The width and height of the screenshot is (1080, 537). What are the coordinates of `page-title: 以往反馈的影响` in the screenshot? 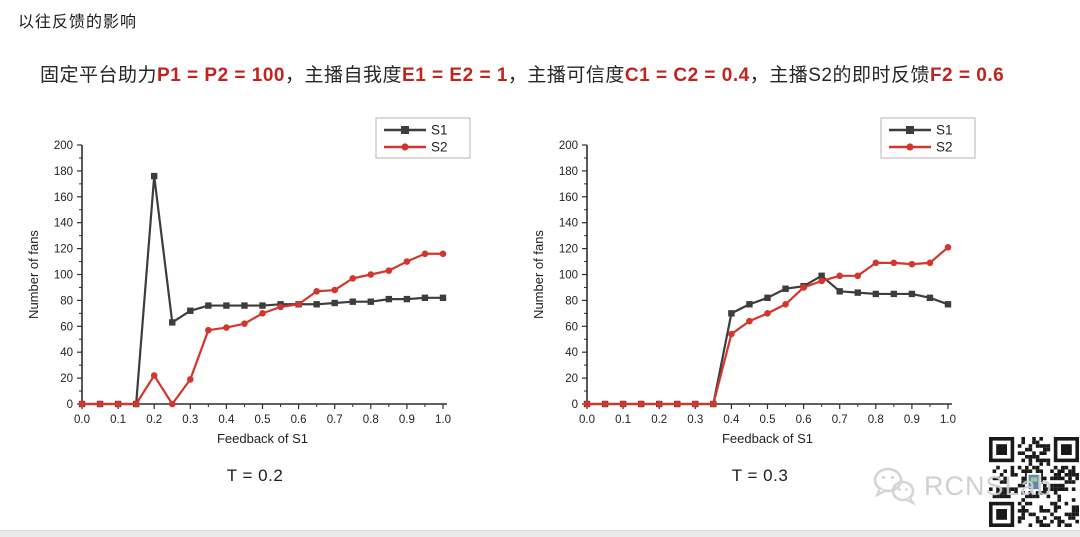 It's located at (78, 22).